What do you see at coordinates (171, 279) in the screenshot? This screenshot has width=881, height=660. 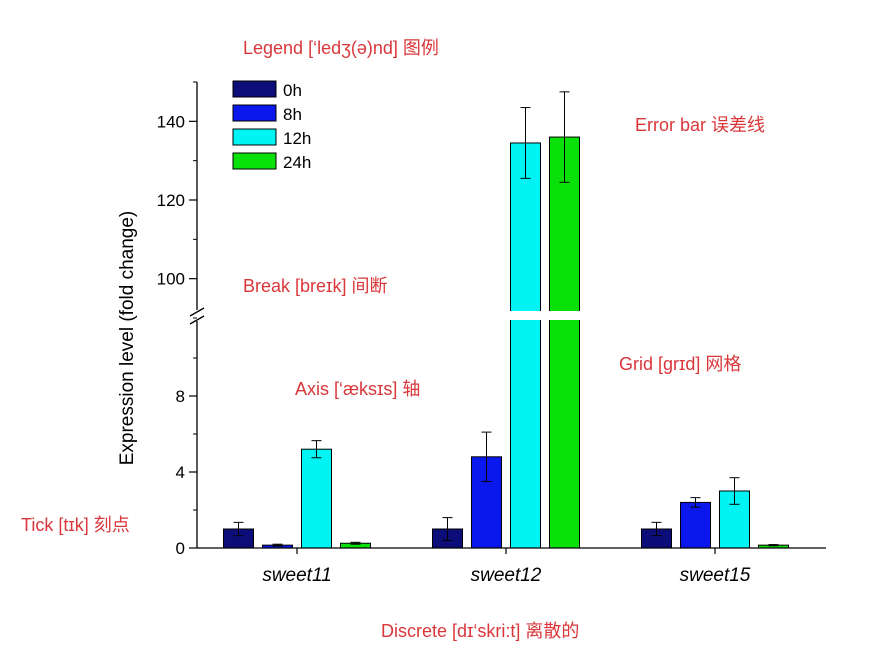 I see `y-tick-label: 100` at bounding box center [171, 279].